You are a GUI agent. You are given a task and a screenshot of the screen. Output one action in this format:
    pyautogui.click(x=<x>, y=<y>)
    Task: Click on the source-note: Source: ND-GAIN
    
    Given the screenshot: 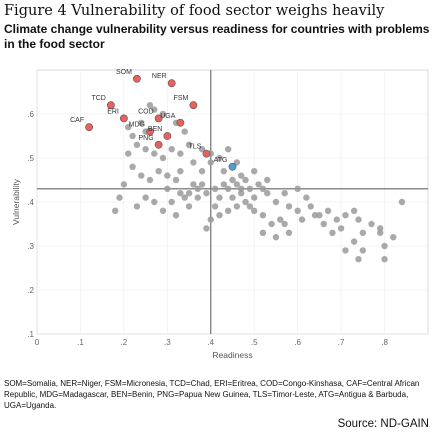 What is the action you would take?
    pyautogui.click(x=383, y=424)
    